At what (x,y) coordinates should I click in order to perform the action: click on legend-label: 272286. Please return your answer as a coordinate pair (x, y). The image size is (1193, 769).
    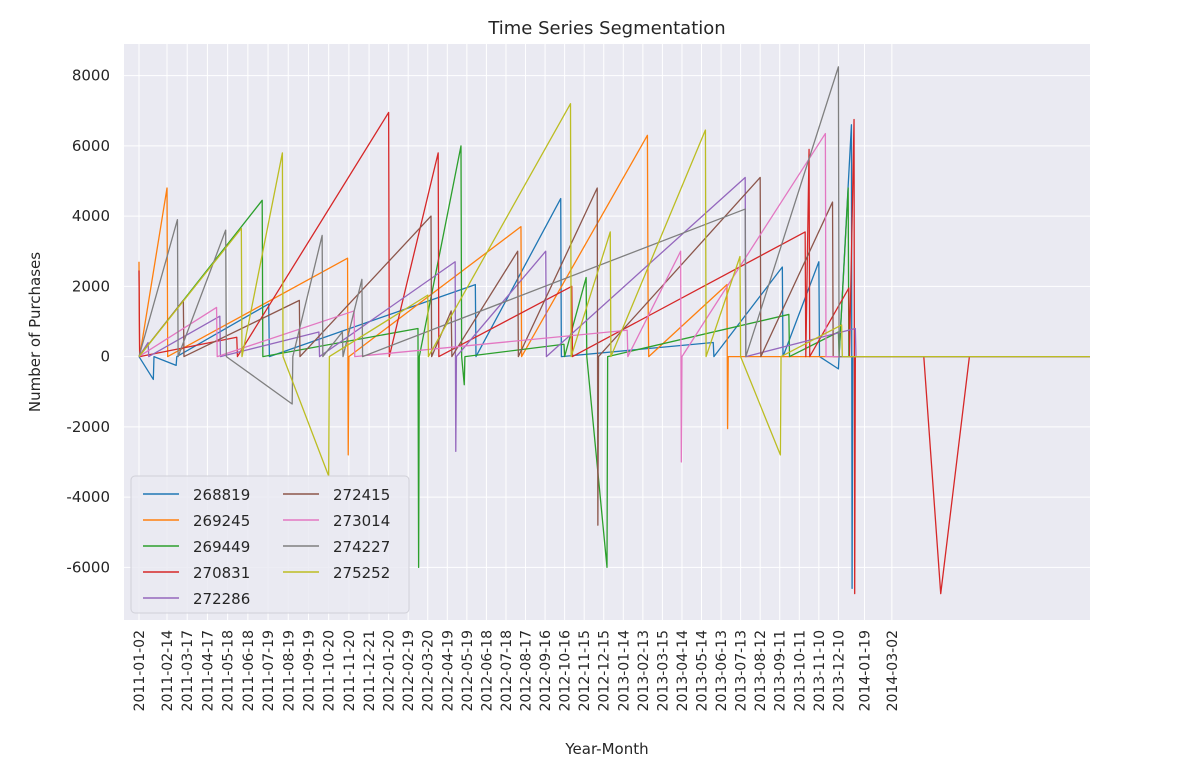
    Looking at the image, I should click on (221, 599).